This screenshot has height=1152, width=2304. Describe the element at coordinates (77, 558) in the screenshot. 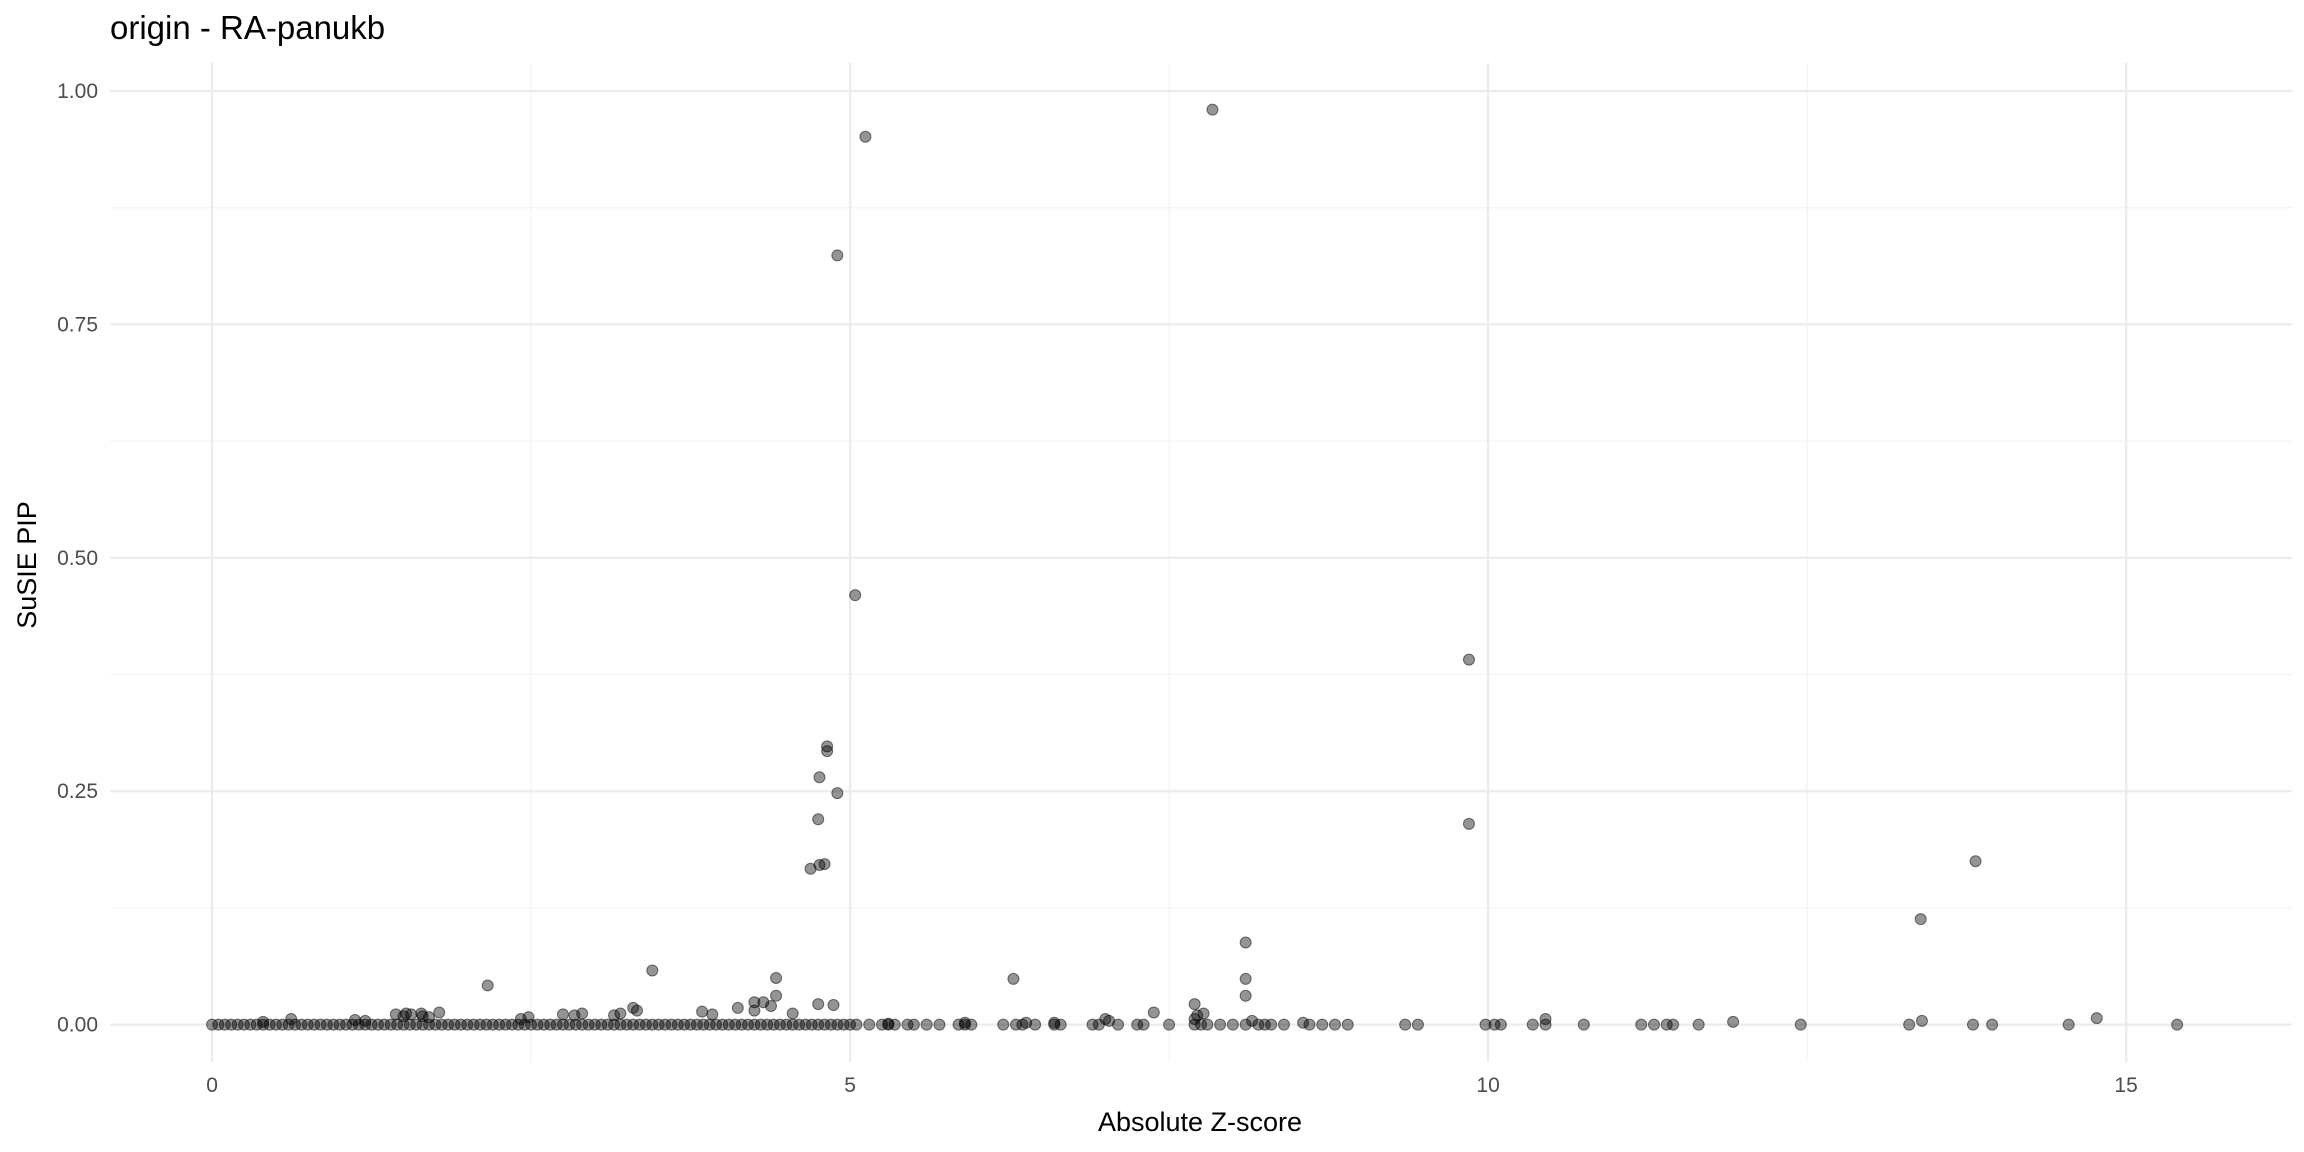

I see `y-tick-label: 0.50` at that location.